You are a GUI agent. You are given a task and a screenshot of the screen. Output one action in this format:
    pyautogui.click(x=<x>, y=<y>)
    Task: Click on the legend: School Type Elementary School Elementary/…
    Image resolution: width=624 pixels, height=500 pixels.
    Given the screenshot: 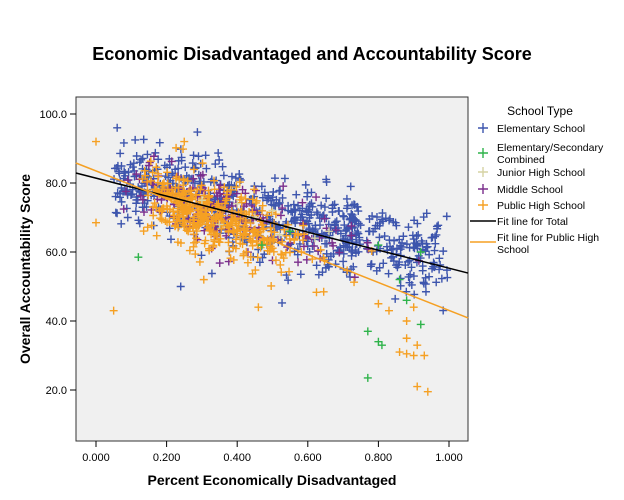 What is the action you would take?
    pyautogui.click(x=537, y=180)
    